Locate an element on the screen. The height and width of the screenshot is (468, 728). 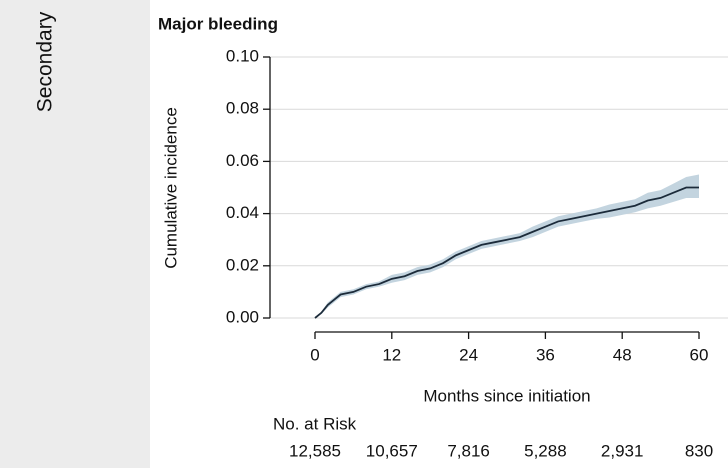
y-tick-label: 0.04 is located at coordinates (242, 212).